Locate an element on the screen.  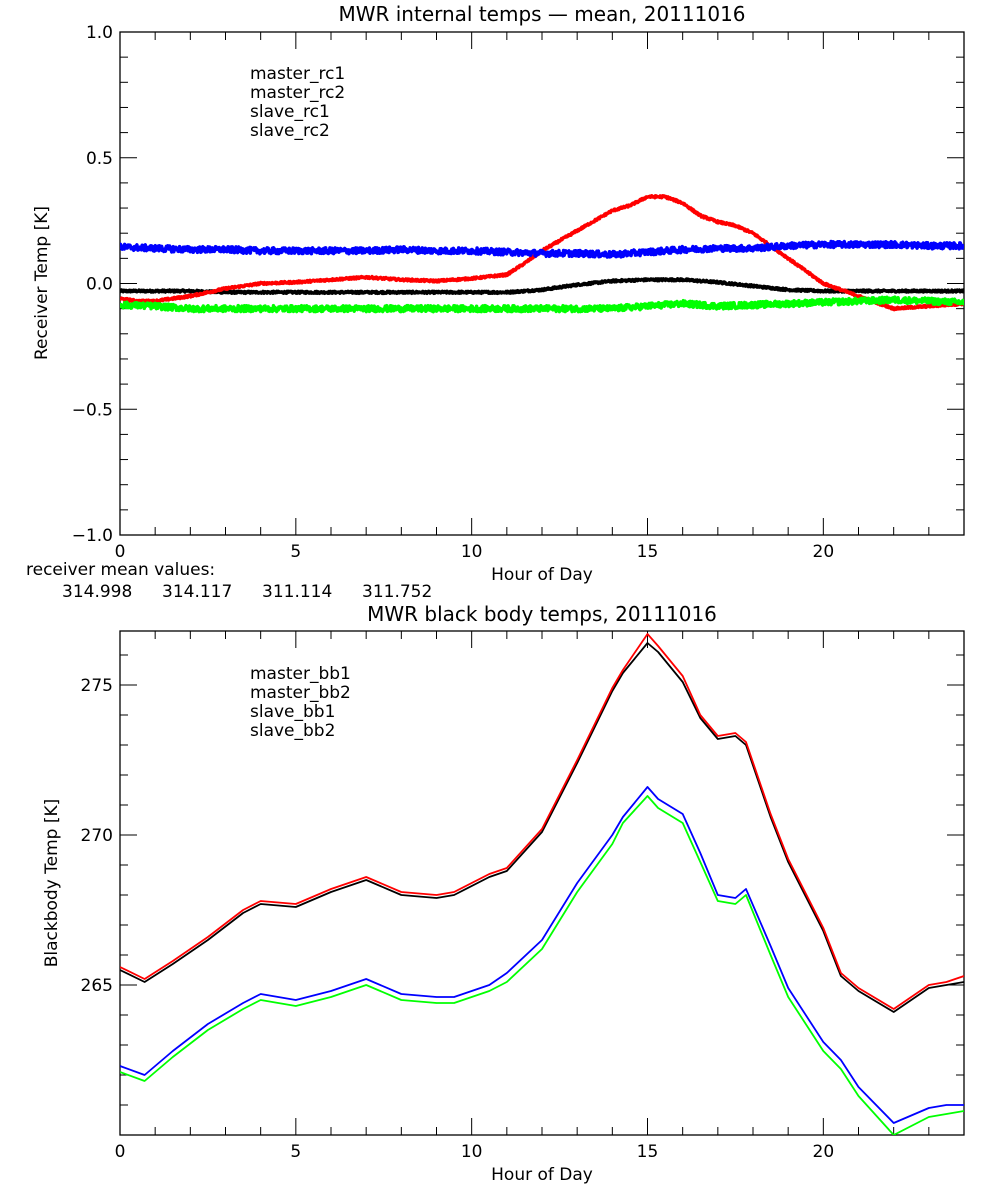
y-tick-labels: −1.0 −0.5 0.0 0.5 1.0 is located at coordinates (92, 284).